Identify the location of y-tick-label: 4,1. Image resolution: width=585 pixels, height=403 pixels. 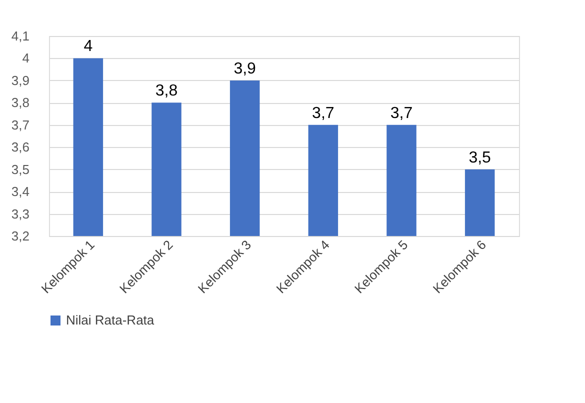
(20, 36).